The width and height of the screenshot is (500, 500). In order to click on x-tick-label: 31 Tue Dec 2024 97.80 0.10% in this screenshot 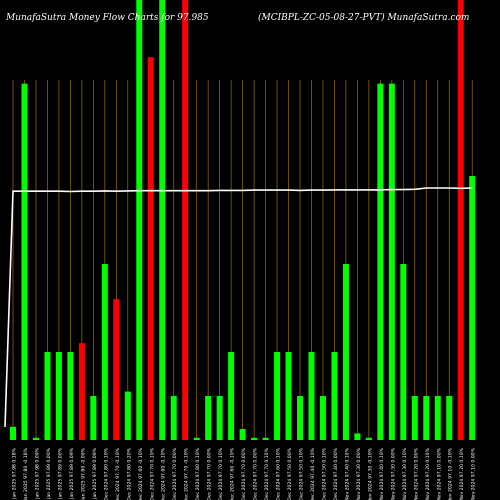, I will do `click(106, 473)`.